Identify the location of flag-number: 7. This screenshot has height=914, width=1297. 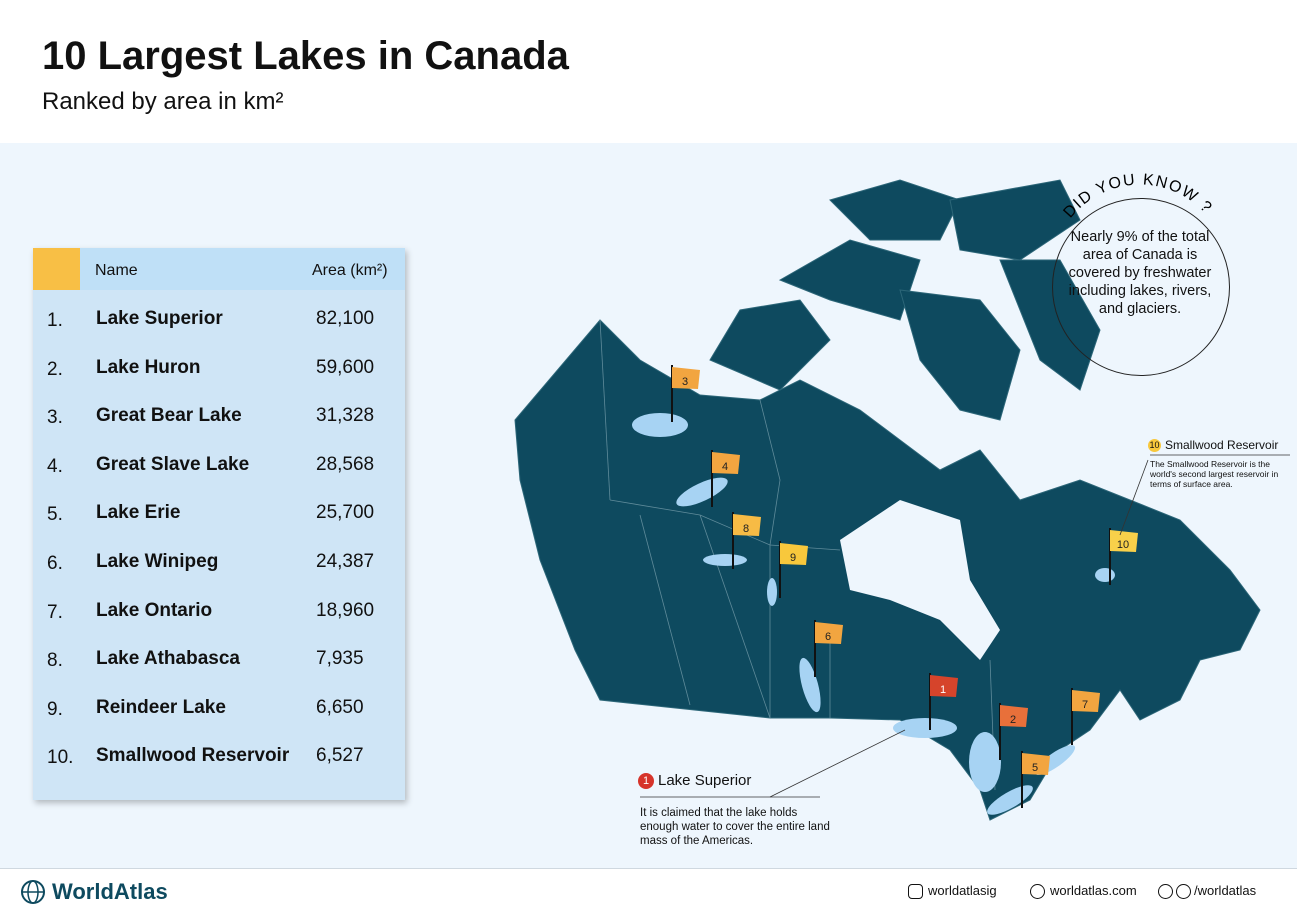
(1085, 705).